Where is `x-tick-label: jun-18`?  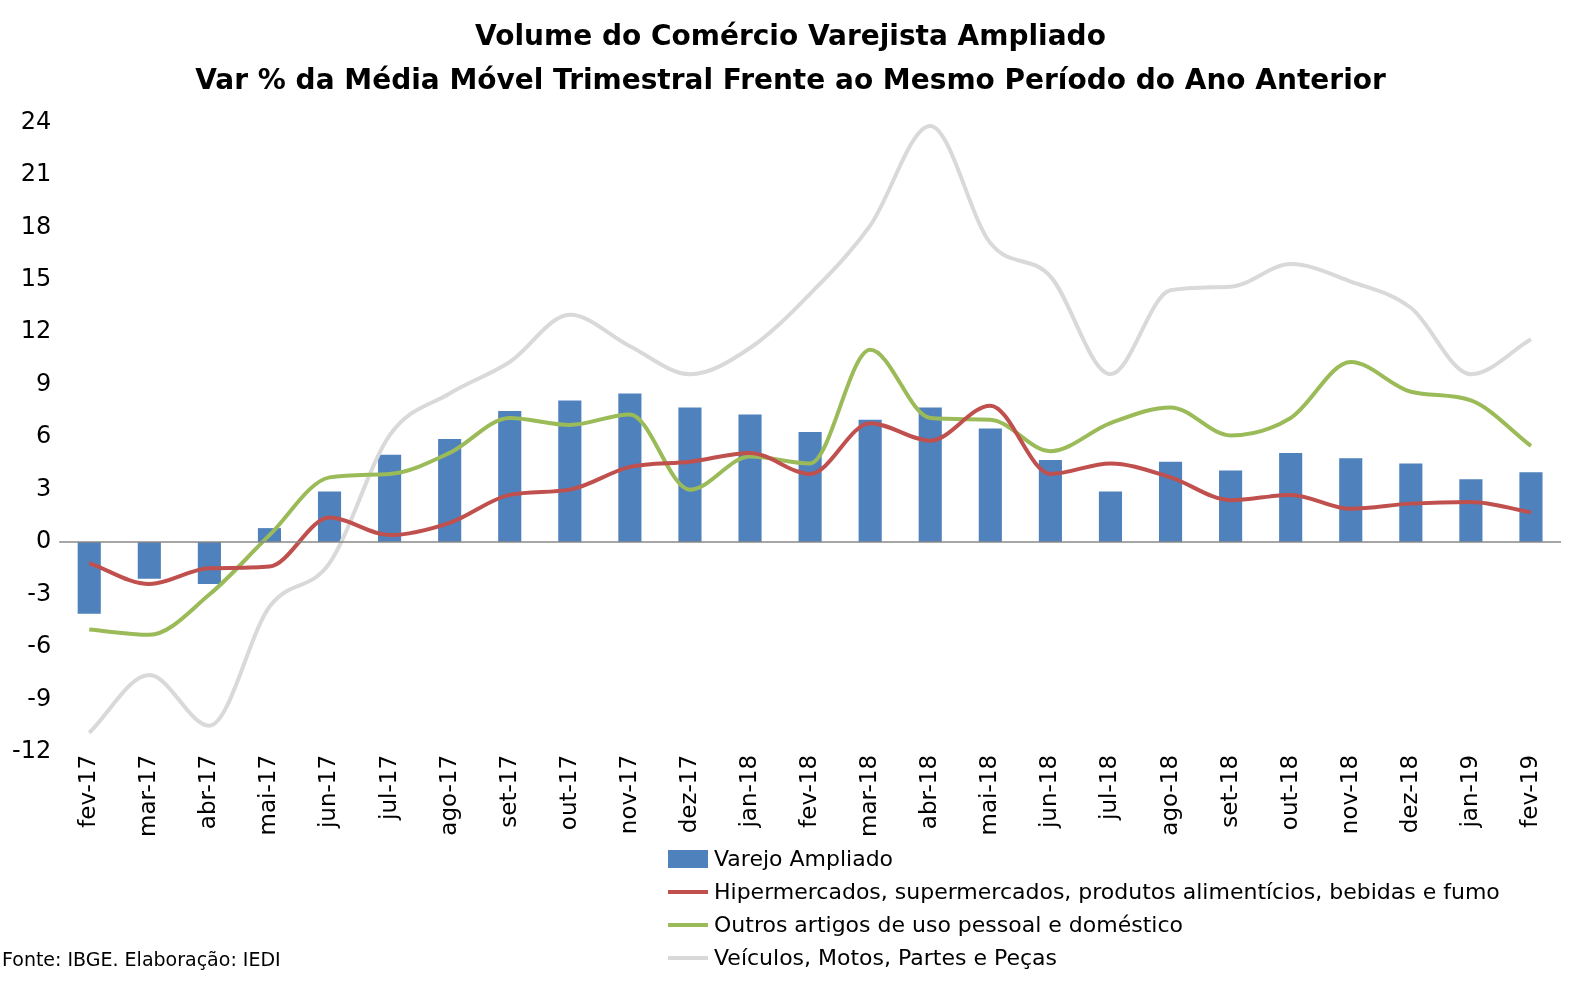
x-tick-label: jun-18 is located at coordinates (1048, 792).